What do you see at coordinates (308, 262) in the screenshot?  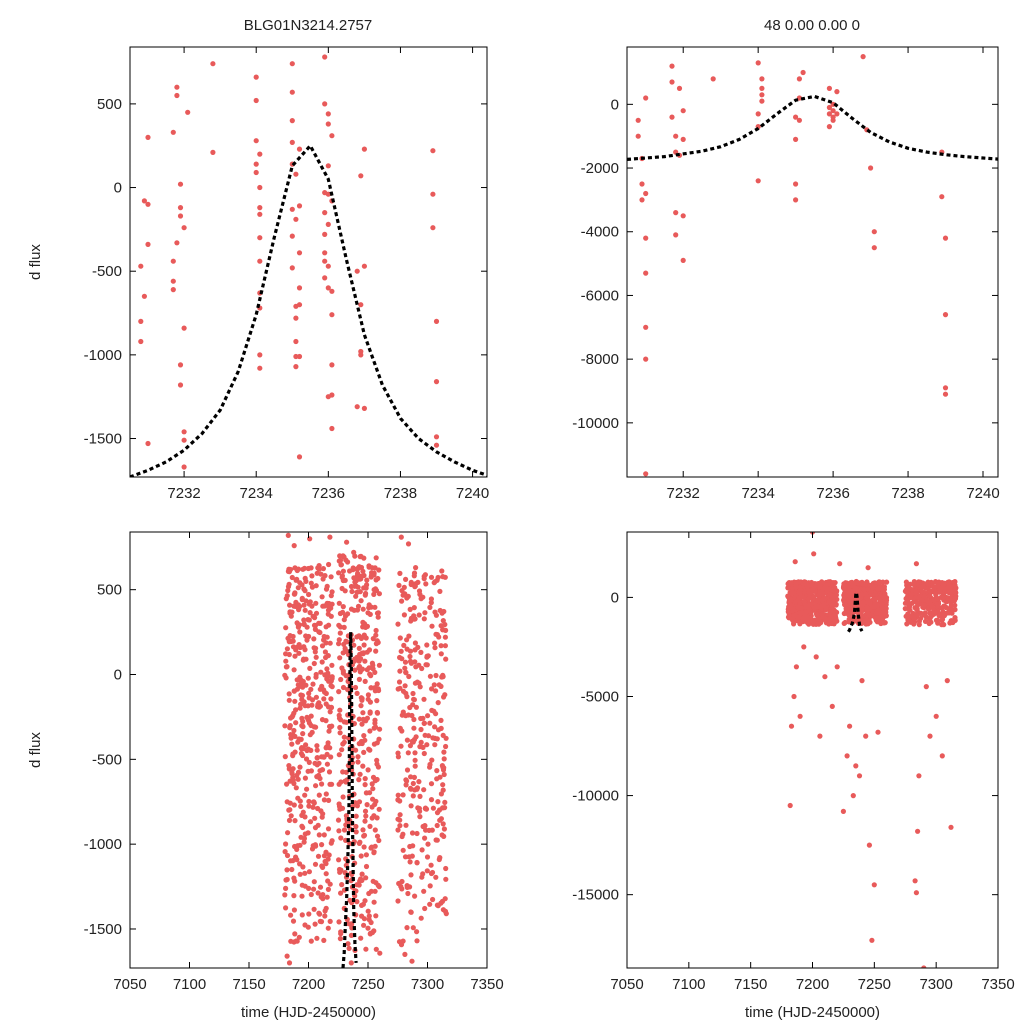 I see `plot-frame` at bounding box center [308, 262].